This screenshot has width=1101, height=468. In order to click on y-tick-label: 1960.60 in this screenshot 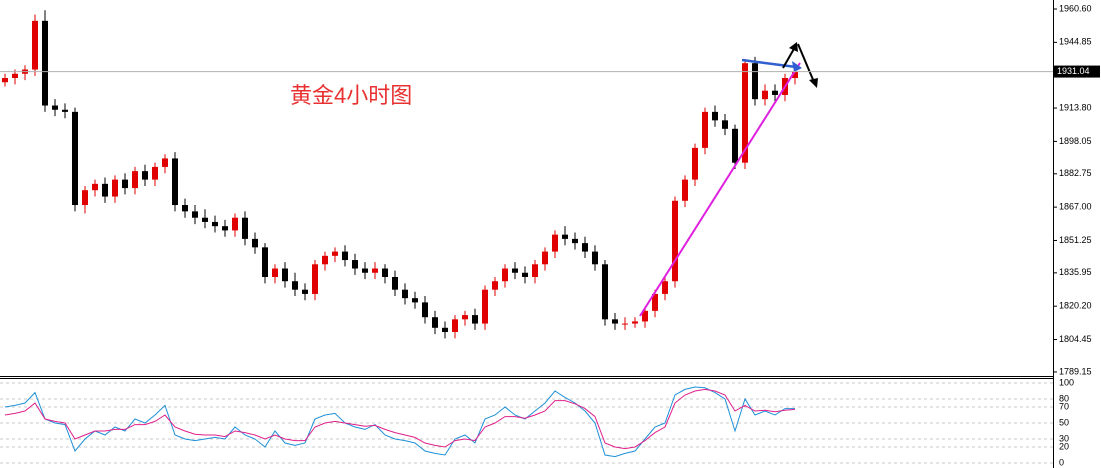, I will do `click(1075, 8)`.